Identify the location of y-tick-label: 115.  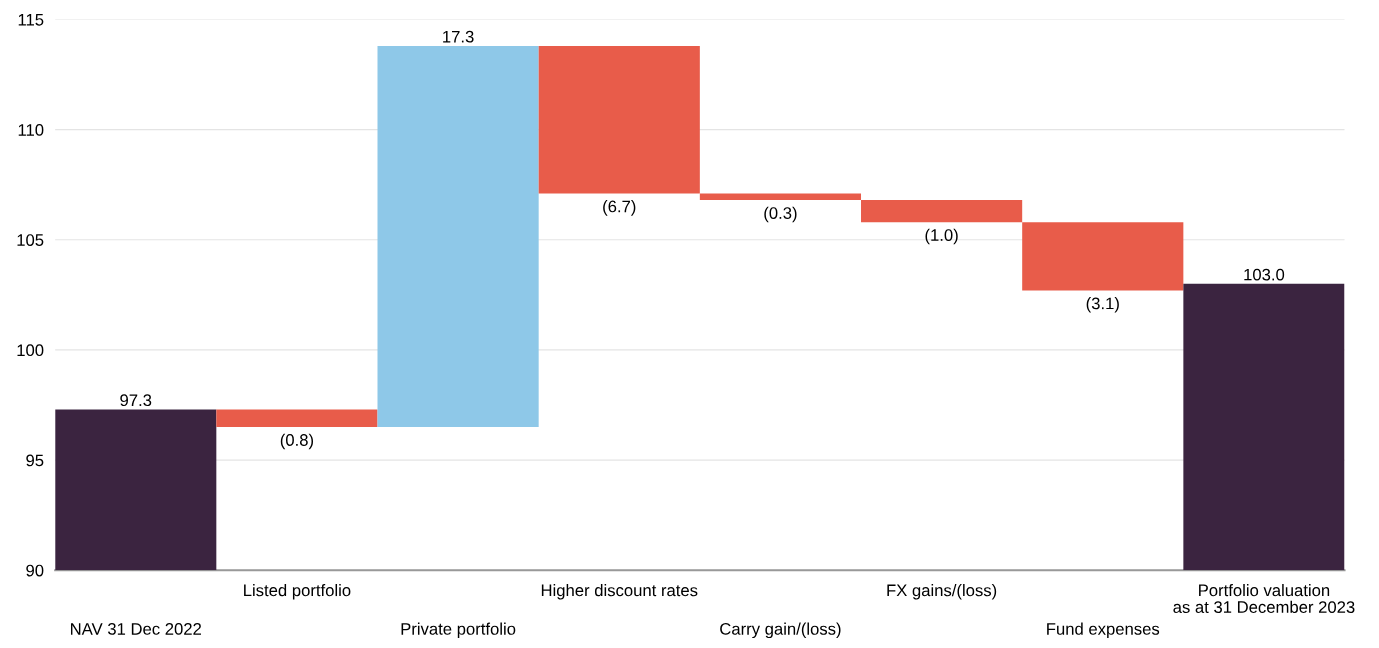
(31, 20).